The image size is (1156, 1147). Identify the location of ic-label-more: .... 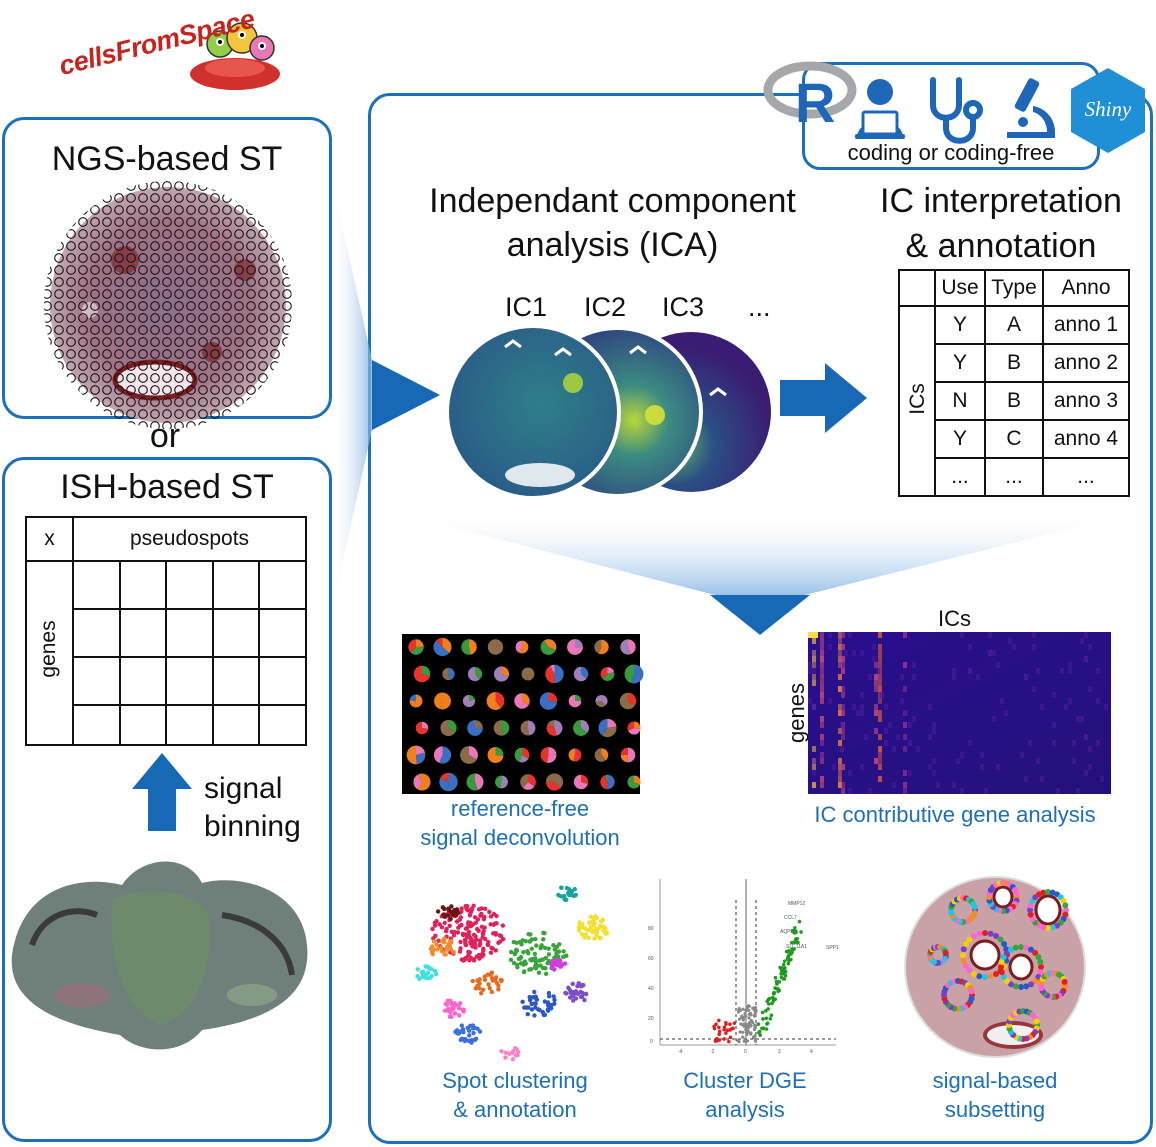
(759, 307).